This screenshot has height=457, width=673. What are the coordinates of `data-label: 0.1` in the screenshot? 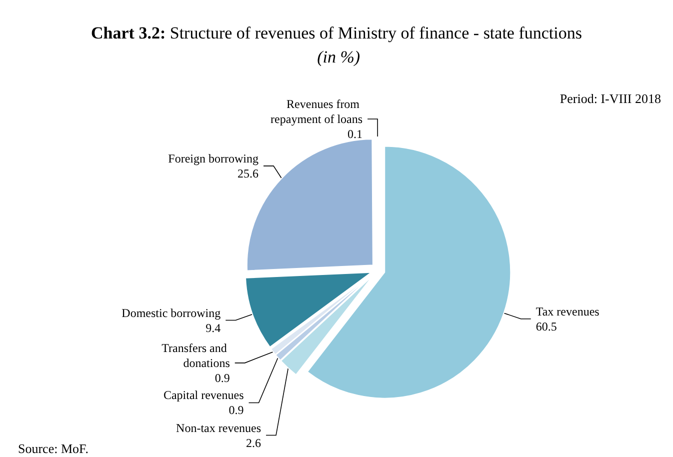 It's located at (355, 134).